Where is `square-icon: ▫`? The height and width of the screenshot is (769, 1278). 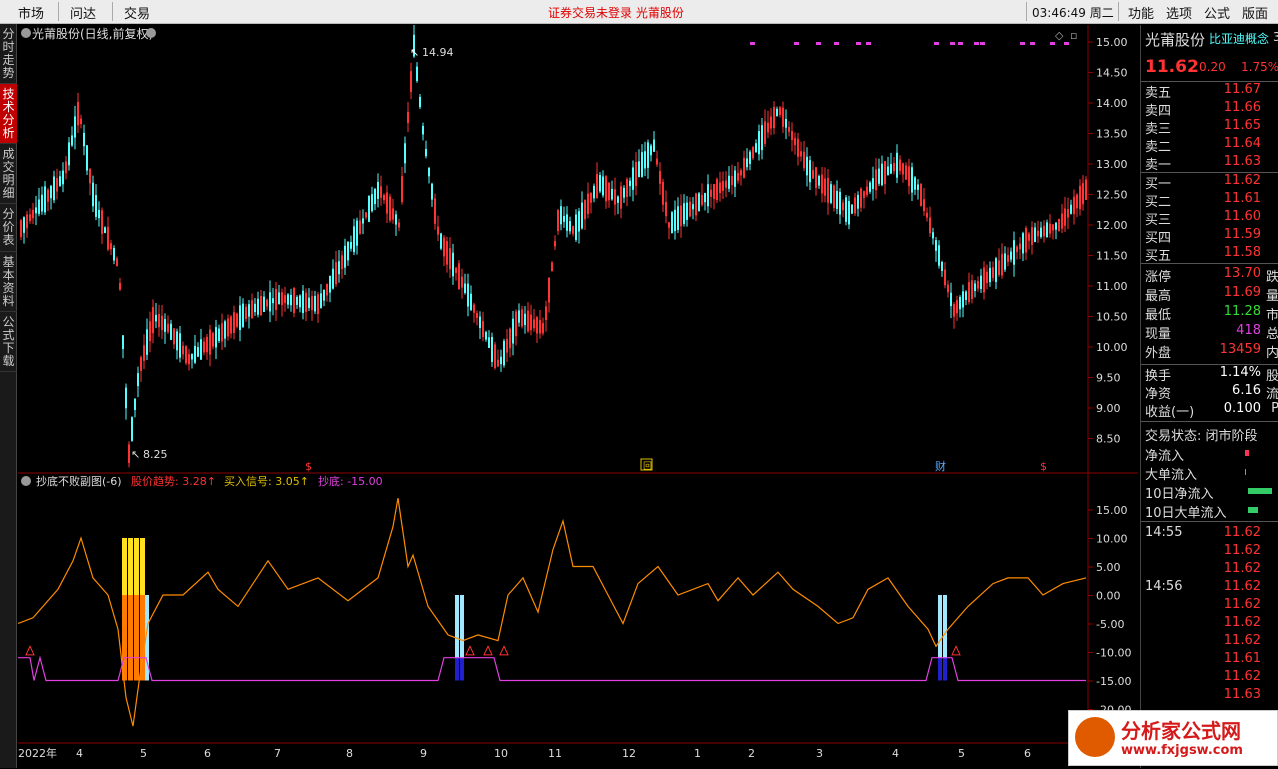 square-icon: ▫ is located at coordinates (1073, 35).